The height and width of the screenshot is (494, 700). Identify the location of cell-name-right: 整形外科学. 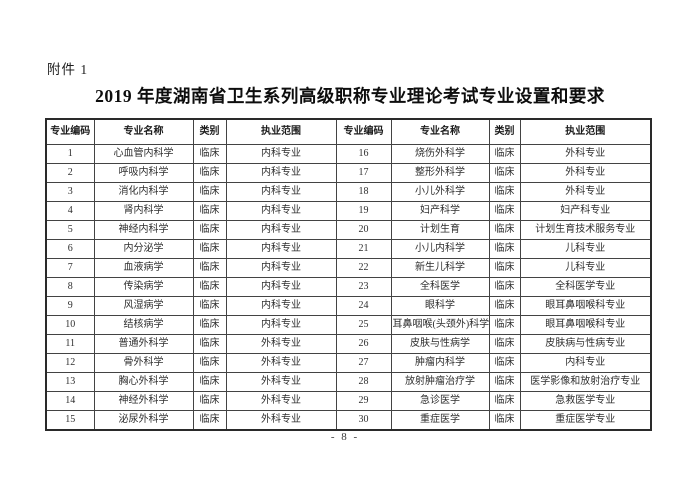
(440, 173).